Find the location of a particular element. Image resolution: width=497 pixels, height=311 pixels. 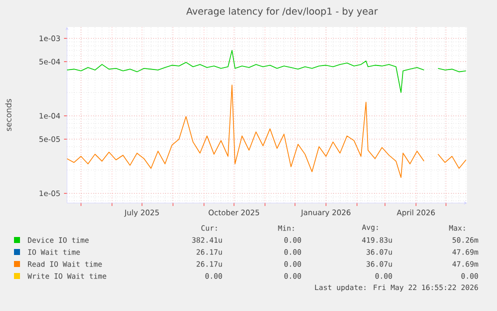

chart-title: Average latency for /dev/loop1 - by year is located at coordinates (282, 12).